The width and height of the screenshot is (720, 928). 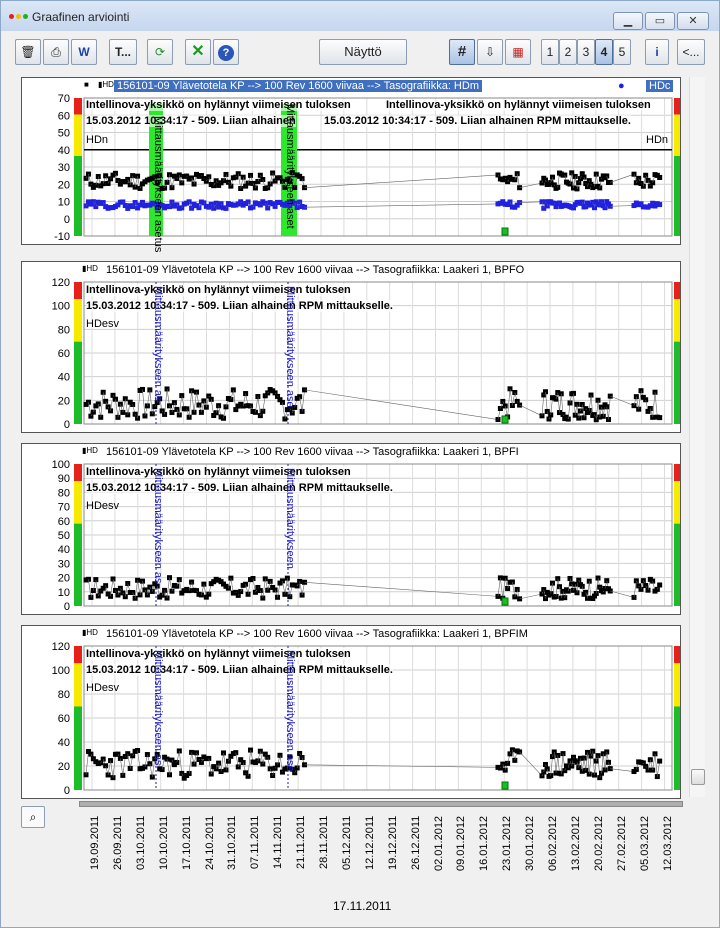 I want to click on vertical-scrollbar, so click(x=697, y=437).